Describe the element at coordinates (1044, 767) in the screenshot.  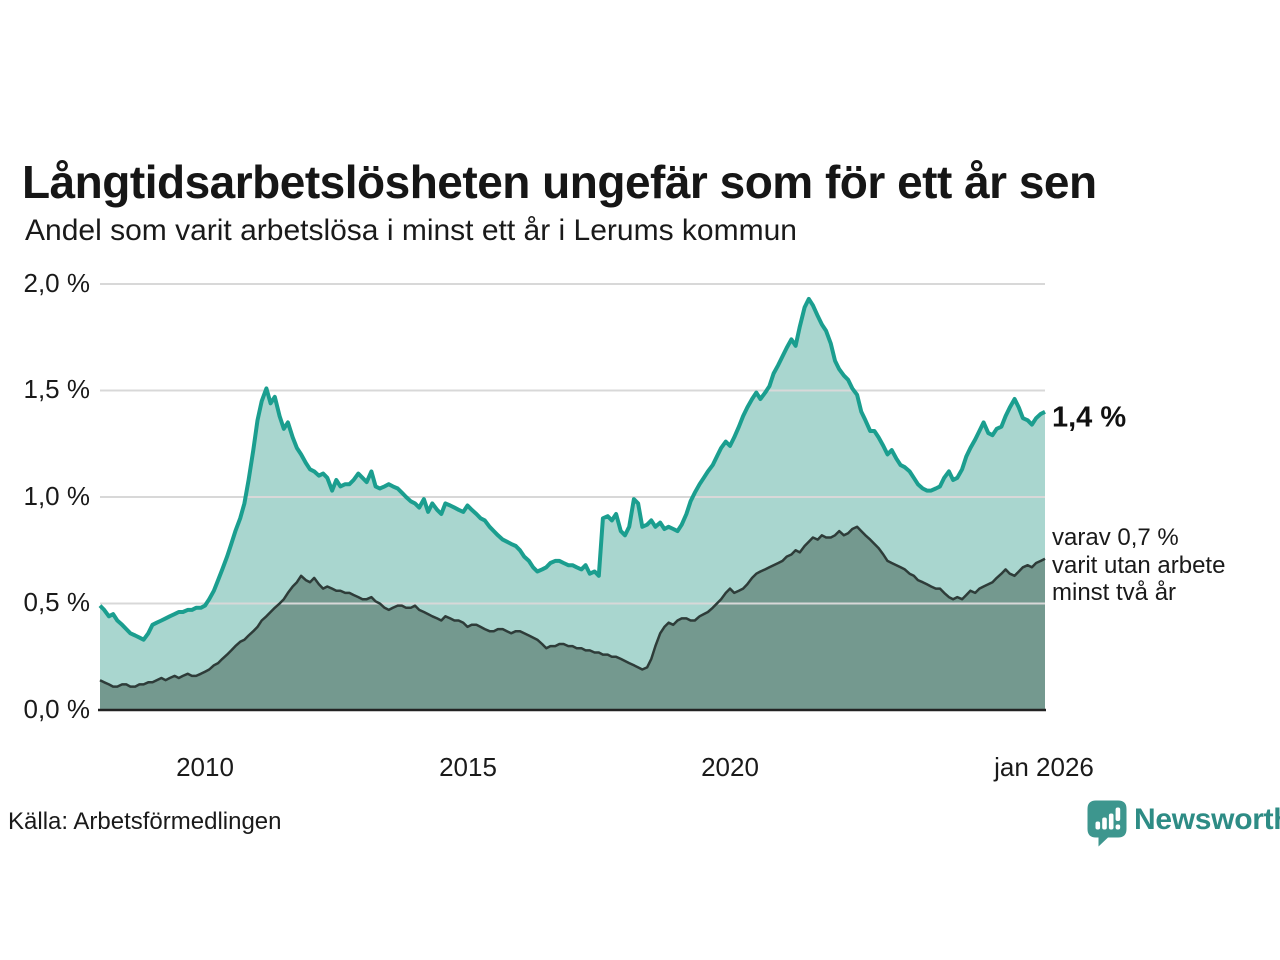
I see `x-axis-tick-label: jan 2026` at that location.